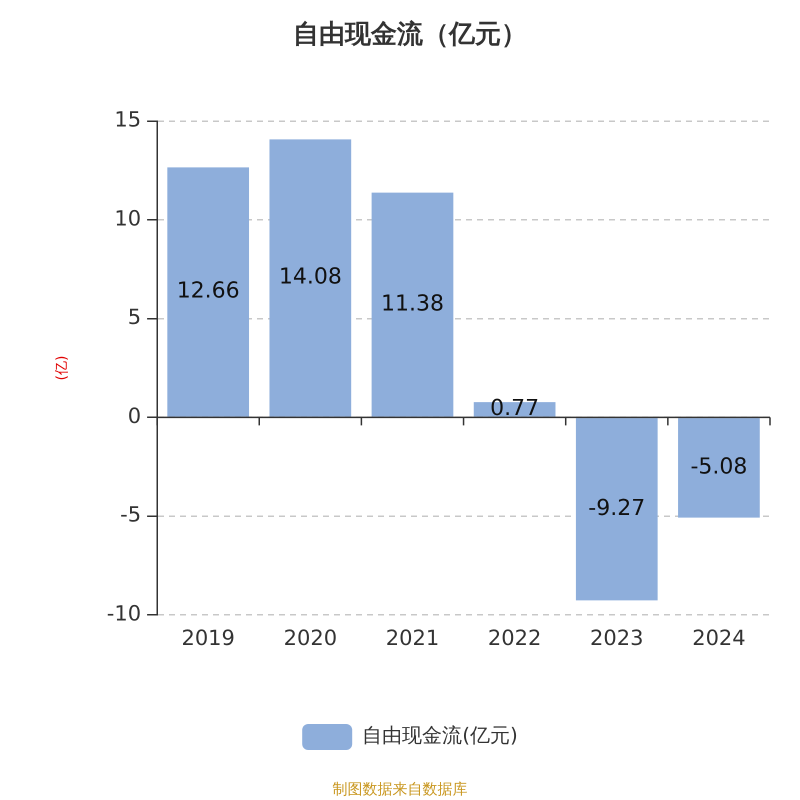 The width and height of the screenshot is (800, 800). I want to click on x-tick-label: 2021, so click(413, 638).